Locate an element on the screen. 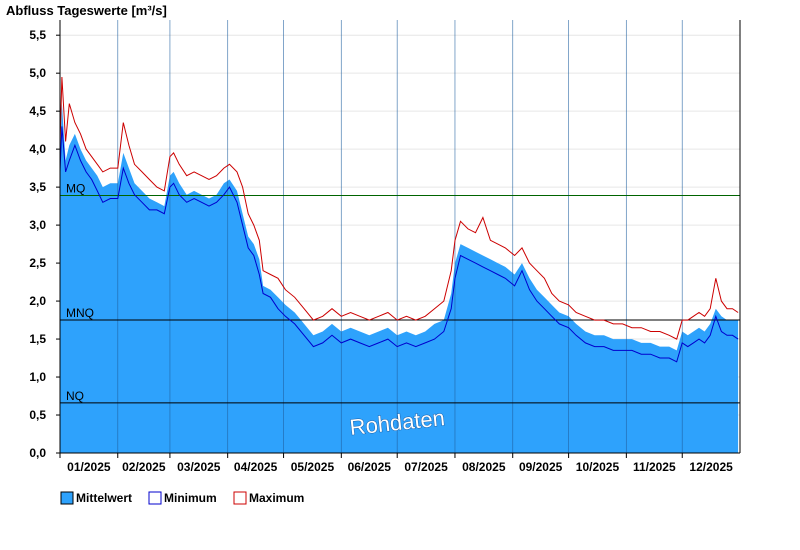 Image resolution: width=800 pixels, height=550 pixels. y-tick-label: 3,0 is located at coordinates (37, 225).